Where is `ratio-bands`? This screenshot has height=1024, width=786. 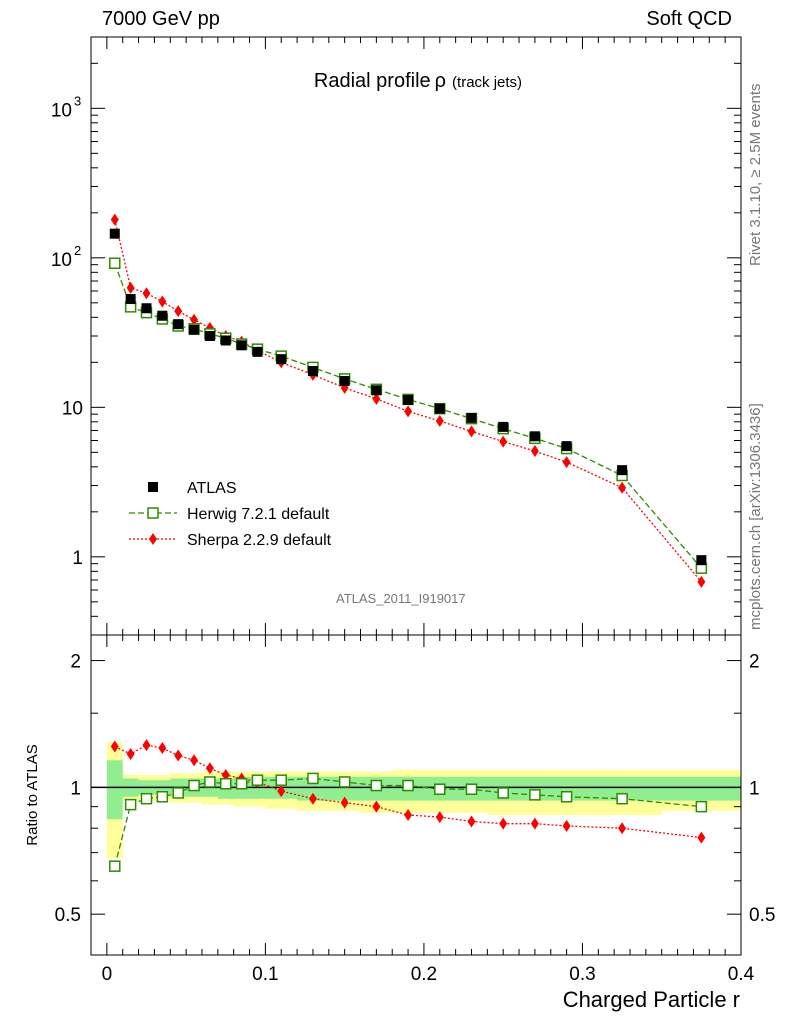
ratio-bands is located at coordinates (424, 800).